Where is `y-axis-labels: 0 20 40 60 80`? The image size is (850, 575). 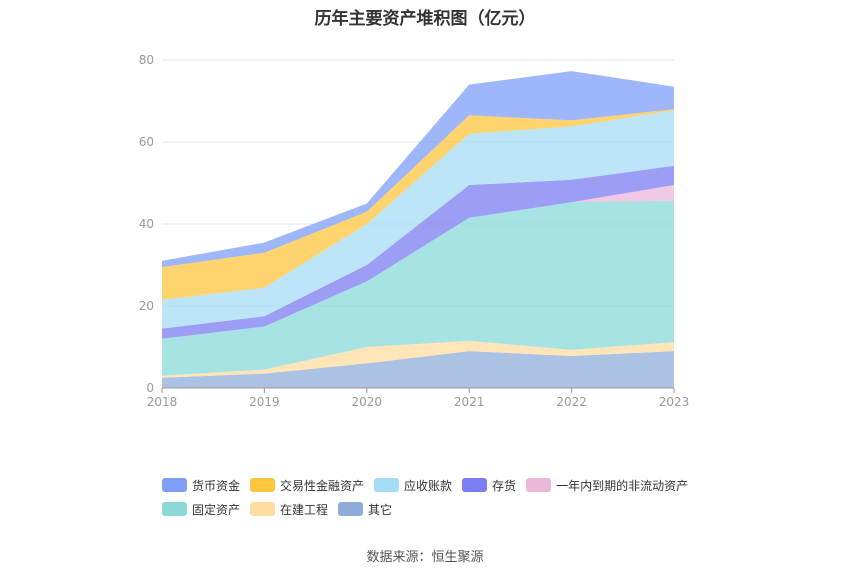 y-axis-labels: 0 20 40 60 80 is located at coordinates (146, 224).